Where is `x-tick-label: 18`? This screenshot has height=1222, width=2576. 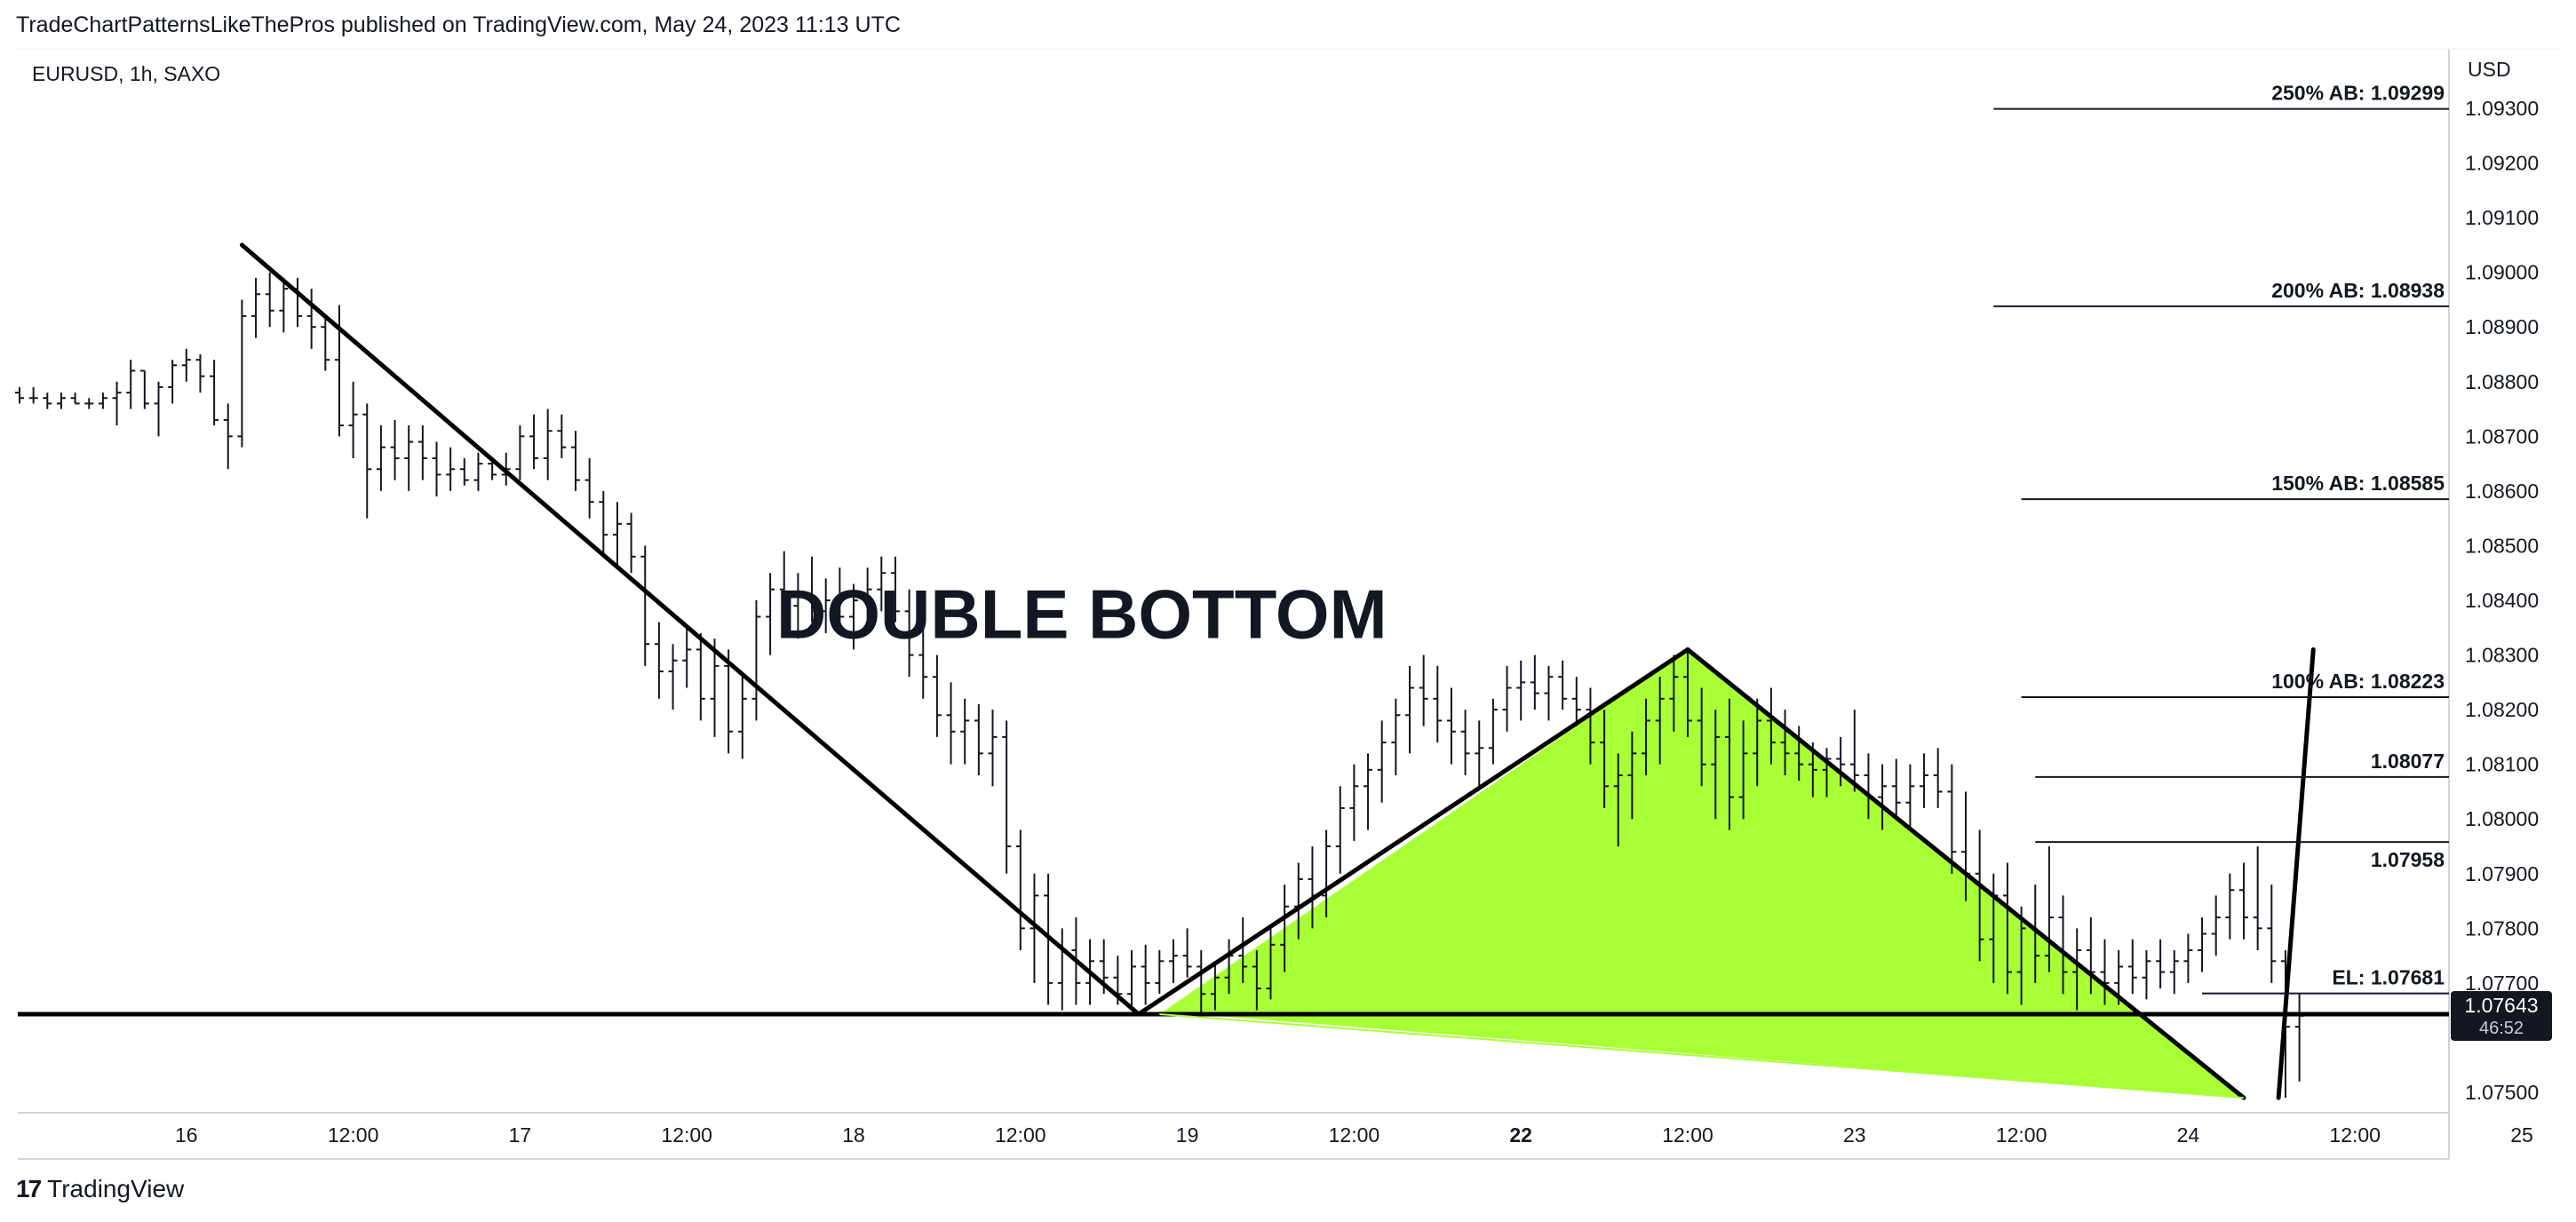
x-tick-label: 18 is located at coordinates (853, 1135).